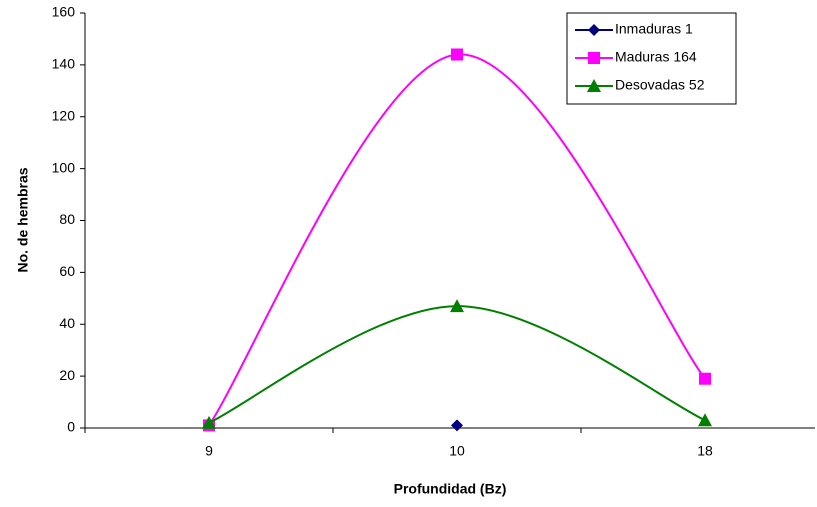  What do you see at coordinates (67, 271) in the screenshot?
I see `y-tick-label: 60` at bounding box center [67, 271].